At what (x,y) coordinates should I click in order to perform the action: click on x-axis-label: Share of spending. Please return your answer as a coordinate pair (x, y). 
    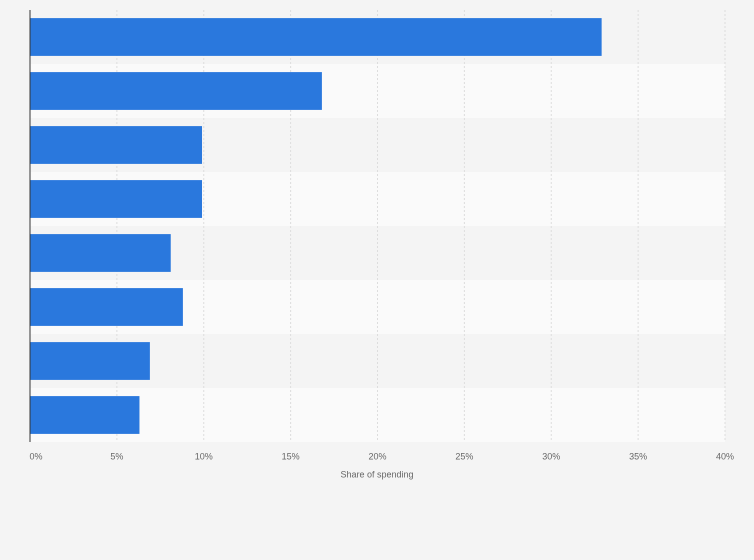
    Looking at the image, I should click on (376, 474).